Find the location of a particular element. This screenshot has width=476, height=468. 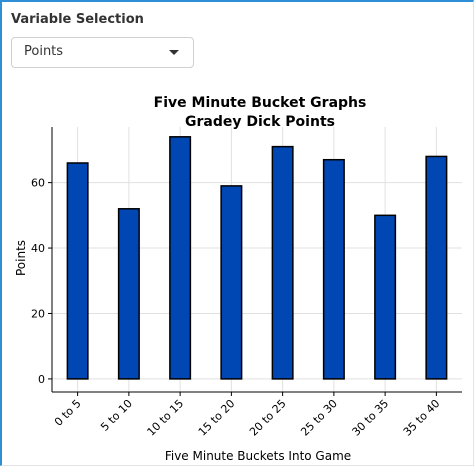

y-tick-label: 20 is located at coordinates (38, 313).